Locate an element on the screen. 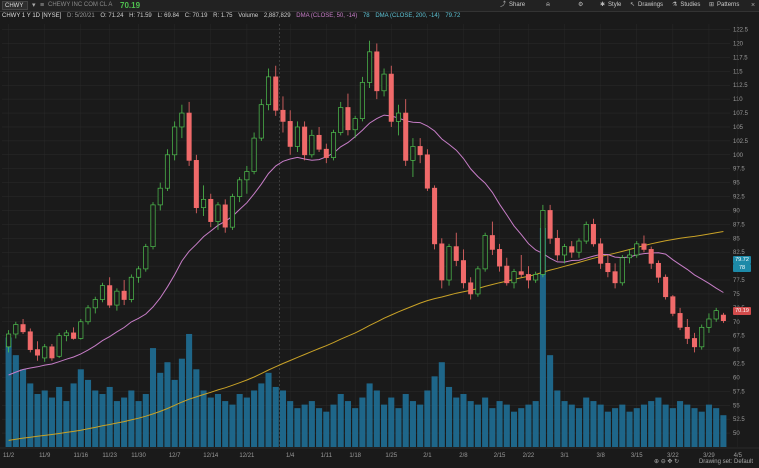 The height and width of the screenshot is (468, 759). dma50-value: 78 is located at coordinates (366, 16).